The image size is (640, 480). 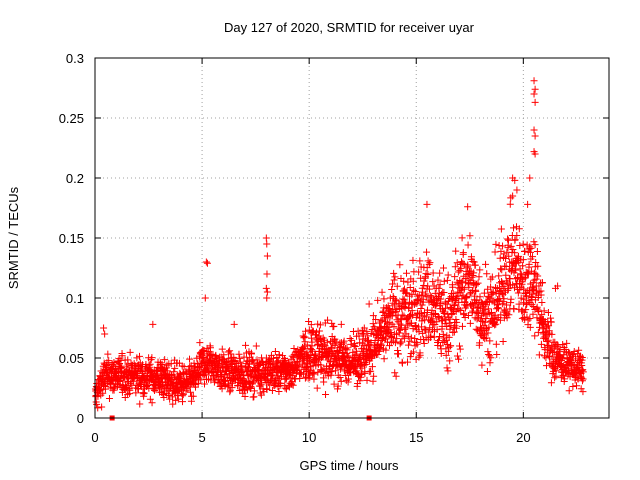 What do you see at coordinates (75, 298) in the screenshot?
I see `y-tick-label: 0.1` at bounding box center [75, 298].